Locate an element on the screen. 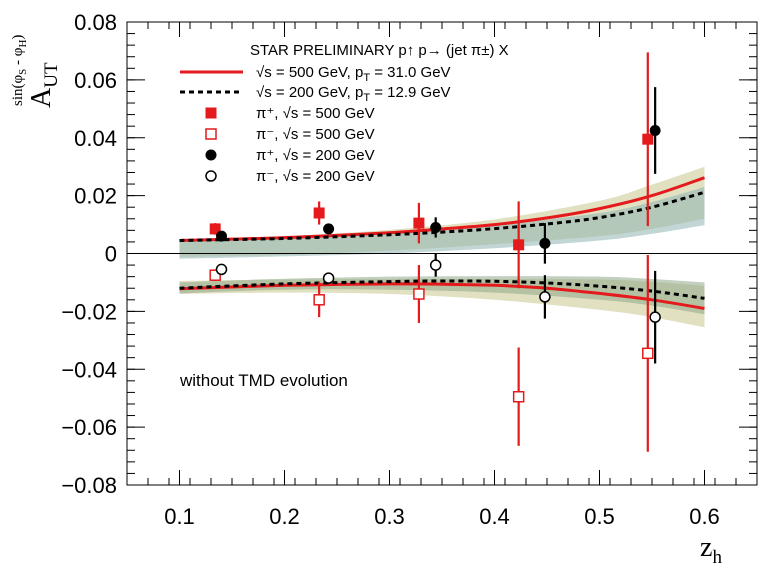 The image size is (766, 571). legend-label-series-2: π⁺, √s = 200 GeV is located at coordinates (315, 155).